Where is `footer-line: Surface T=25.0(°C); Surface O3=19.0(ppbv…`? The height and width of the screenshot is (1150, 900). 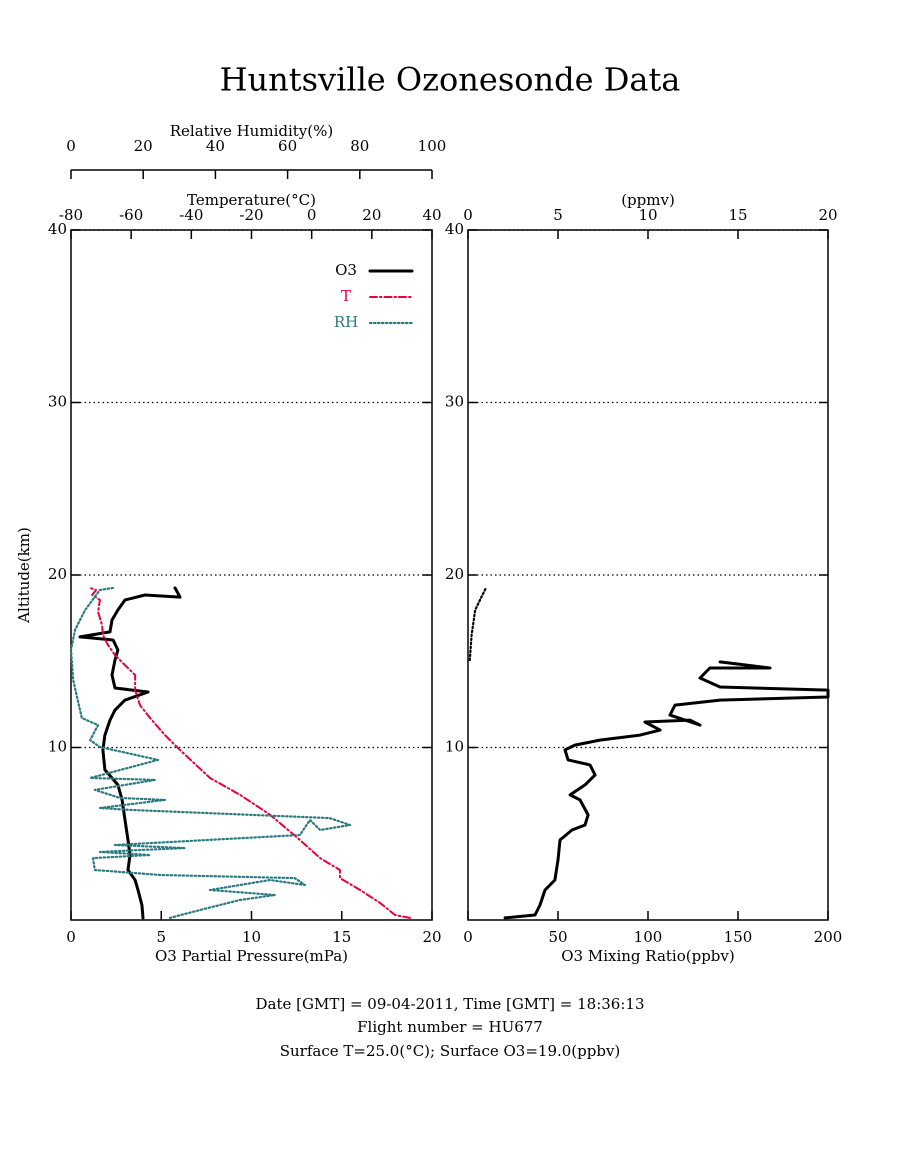 footer-line: Surface T=25.0(°C); Surface O3=19.0(ppbv… is located at coordinates (450, 1051).